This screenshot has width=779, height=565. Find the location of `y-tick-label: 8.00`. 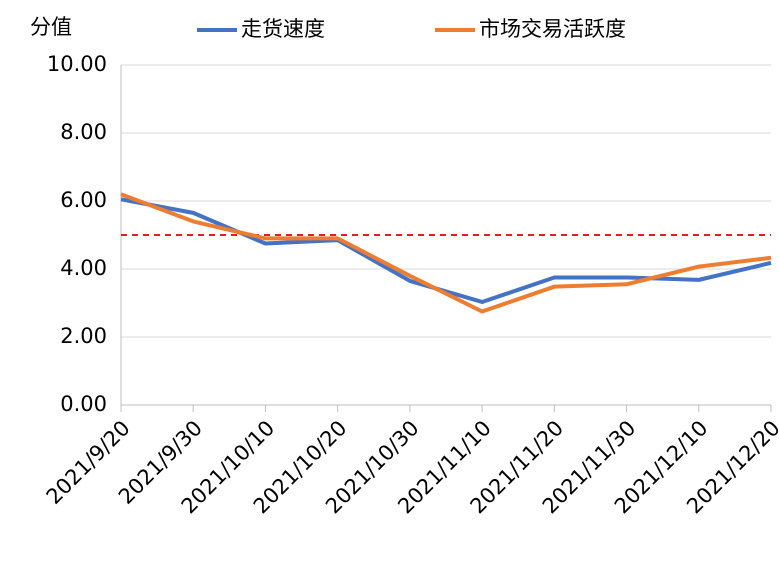

y-tick-label: 8.00 is located at coordinates (83, 132).